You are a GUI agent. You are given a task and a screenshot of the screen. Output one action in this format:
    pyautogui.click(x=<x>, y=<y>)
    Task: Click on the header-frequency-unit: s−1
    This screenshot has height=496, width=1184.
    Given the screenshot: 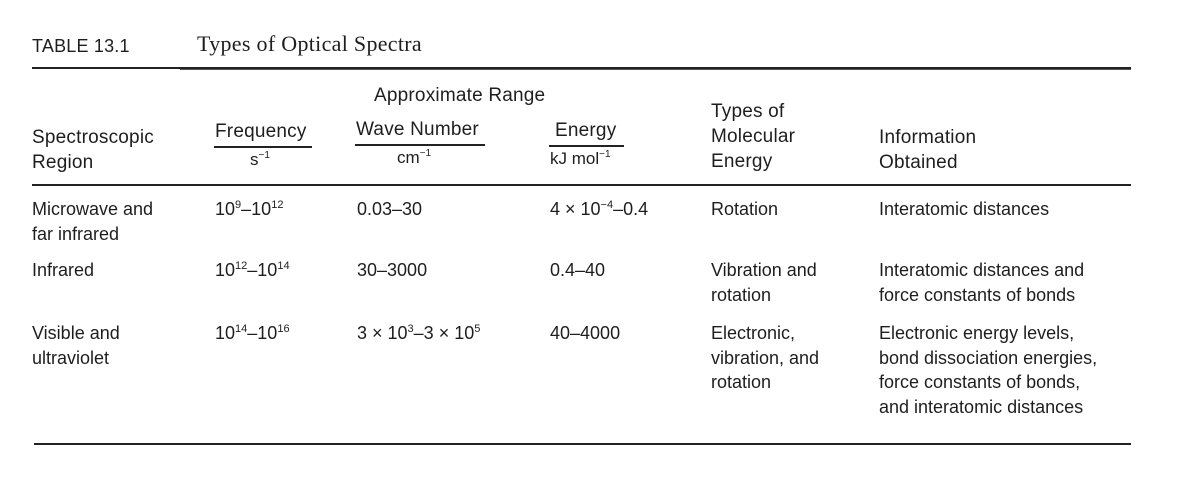 What is the action you would take?
    pyautogui.click(x=260, y=159)
    